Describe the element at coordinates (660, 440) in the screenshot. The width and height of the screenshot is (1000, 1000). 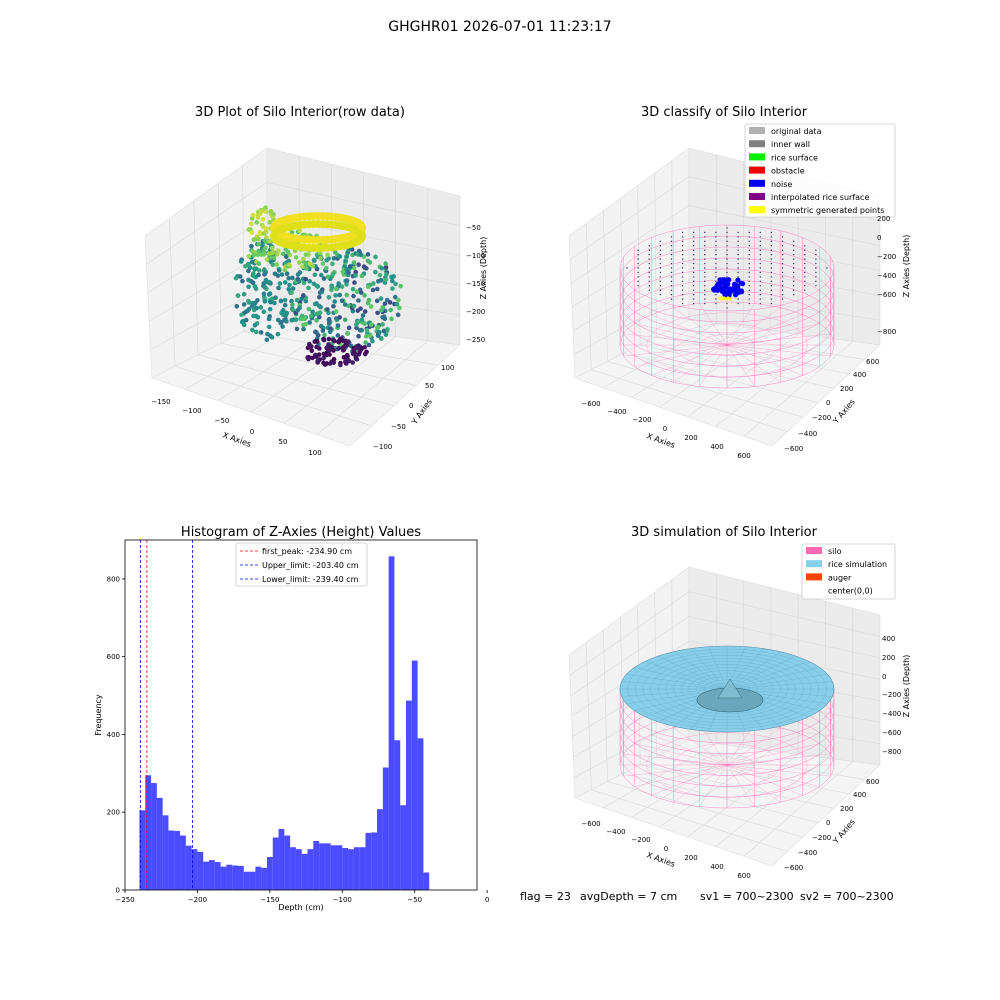
I see `classify-x-label: X Axies` at that location.